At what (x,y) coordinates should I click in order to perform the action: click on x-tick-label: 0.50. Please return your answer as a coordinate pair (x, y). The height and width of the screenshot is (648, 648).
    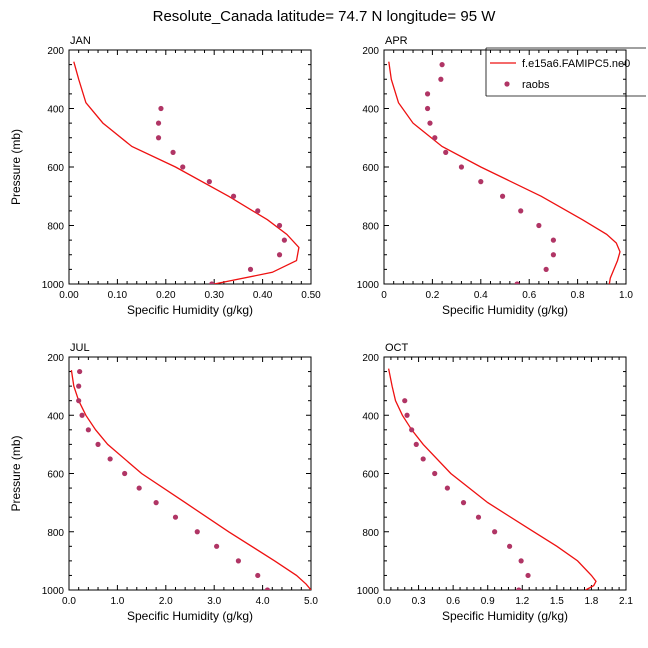
    Looking at the image, I should click on (311, 295).